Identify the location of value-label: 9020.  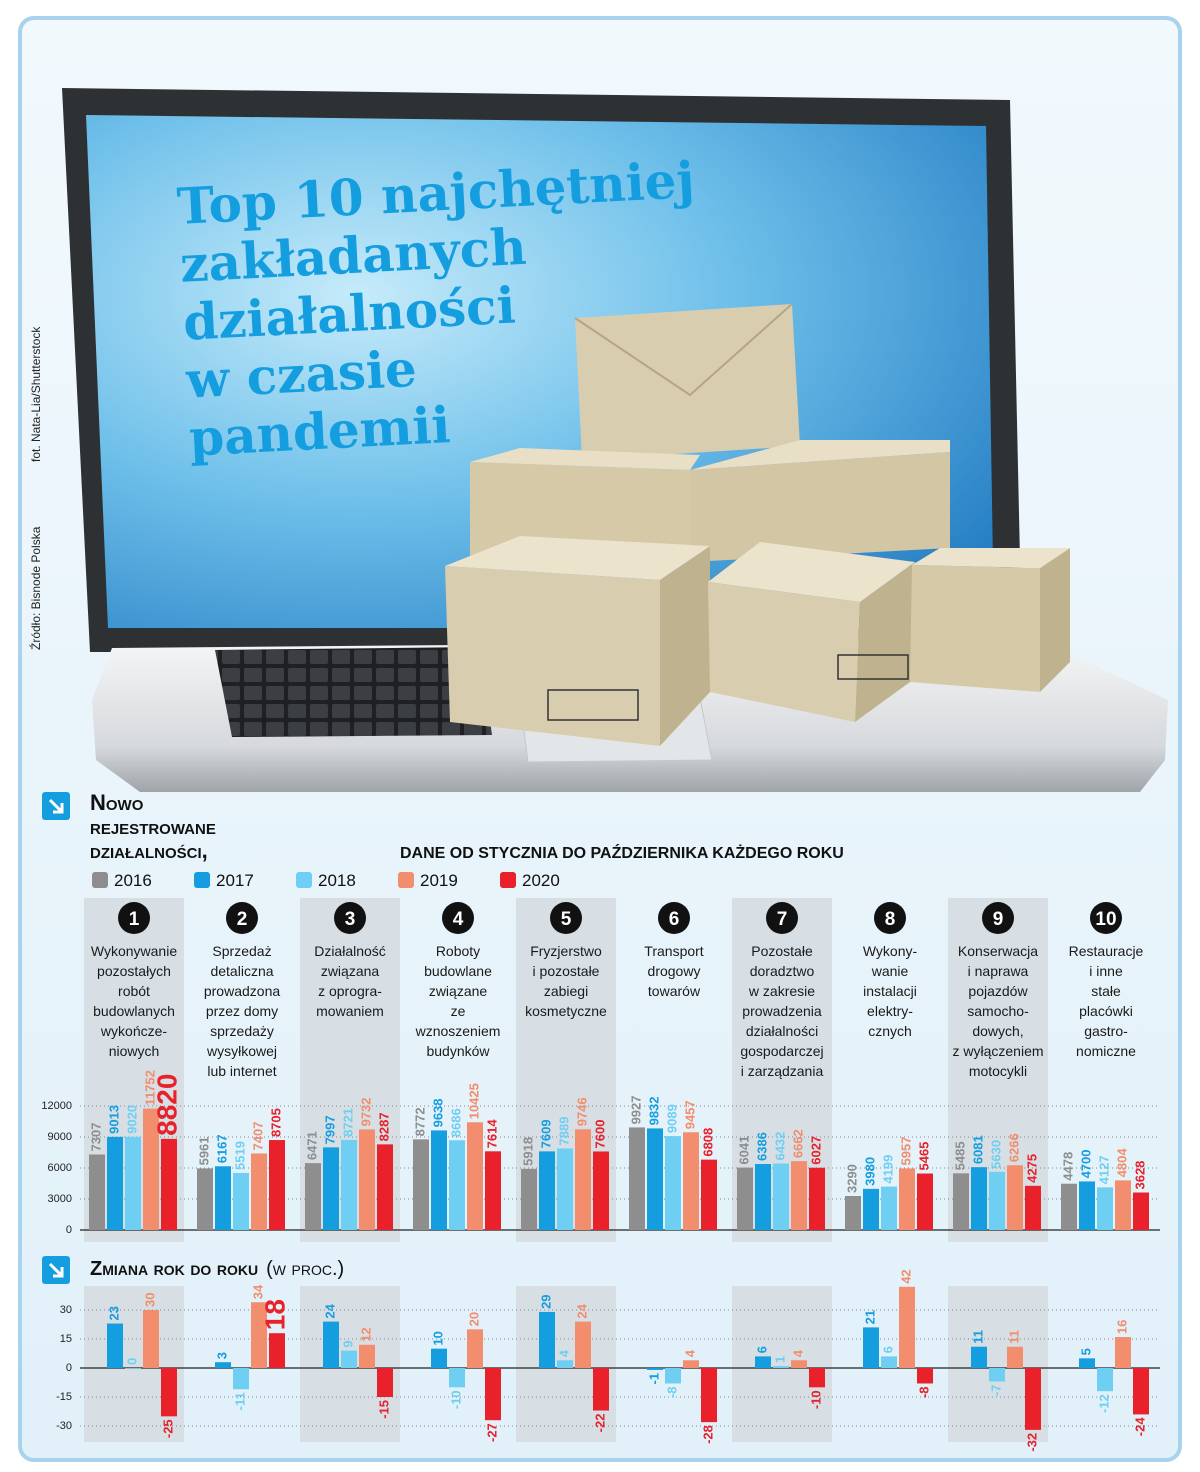
(131, 1119).